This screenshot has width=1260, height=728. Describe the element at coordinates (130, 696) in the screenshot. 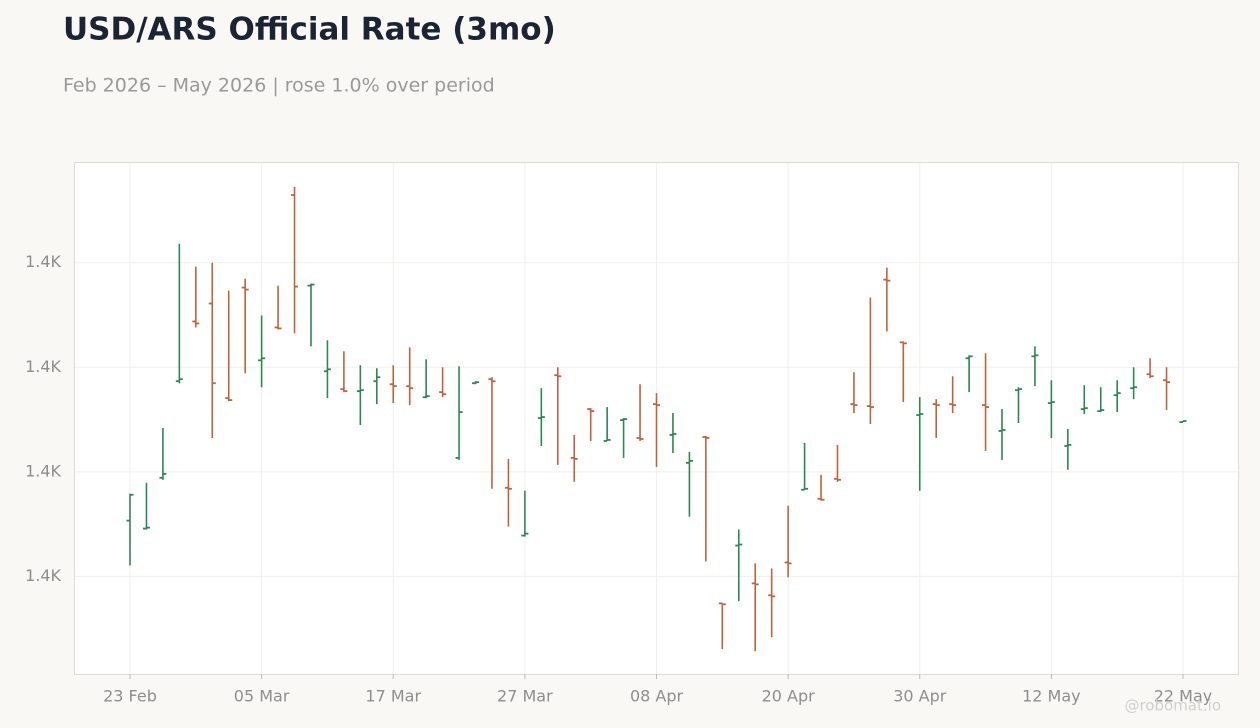

I see `x-tick-label: 23 Feb` at that location.